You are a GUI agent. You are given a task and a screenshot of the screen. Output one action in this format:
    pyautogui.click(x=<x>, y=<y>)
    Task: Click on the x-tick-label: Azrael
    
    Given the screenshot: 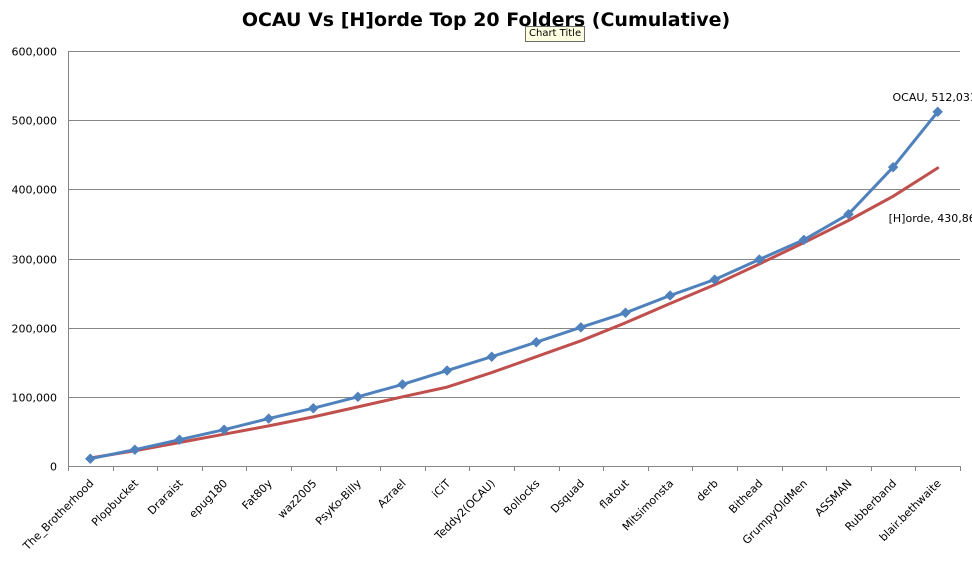 What is the action you would take?
    pyautogui.click(x=392, y=494)
    